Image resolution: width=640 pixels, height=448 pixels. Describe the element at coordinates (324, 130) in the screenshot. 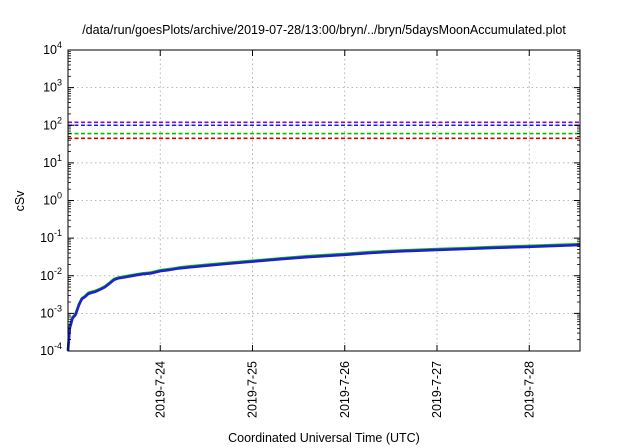

I see `threshold-layer` at that location.